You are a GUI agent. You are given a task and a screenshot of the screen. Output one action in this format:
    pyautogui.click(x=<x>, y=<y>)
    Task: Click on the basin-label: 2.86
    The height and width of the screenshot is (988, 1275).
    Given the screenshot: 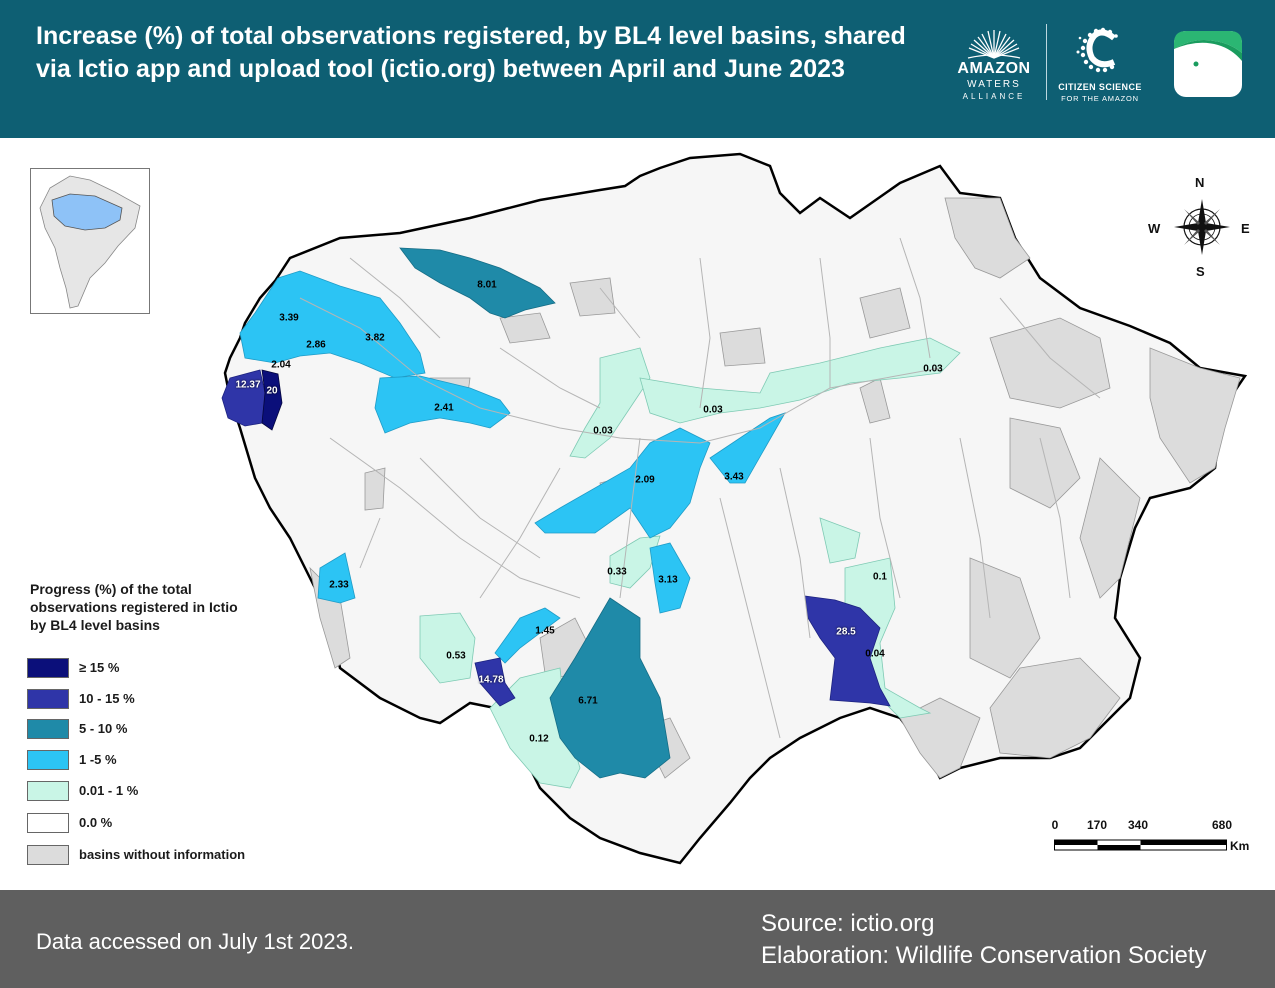 What is the action you would take?
    pyautogui.click(x=316, y=345)
    